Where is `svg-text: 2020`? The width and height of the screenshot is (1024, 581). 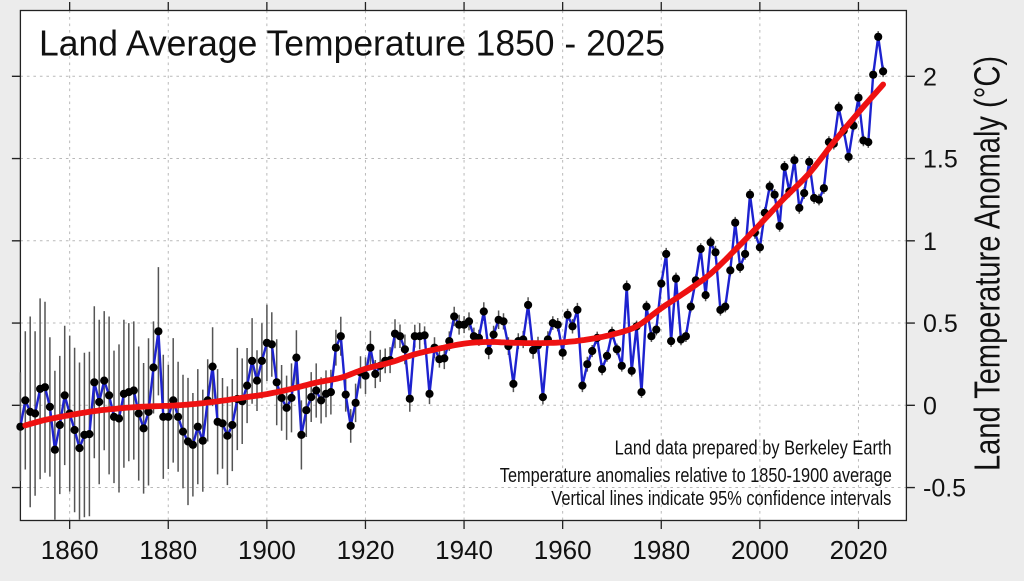
svg-text: 2020 is located at coordinates (859, 550).